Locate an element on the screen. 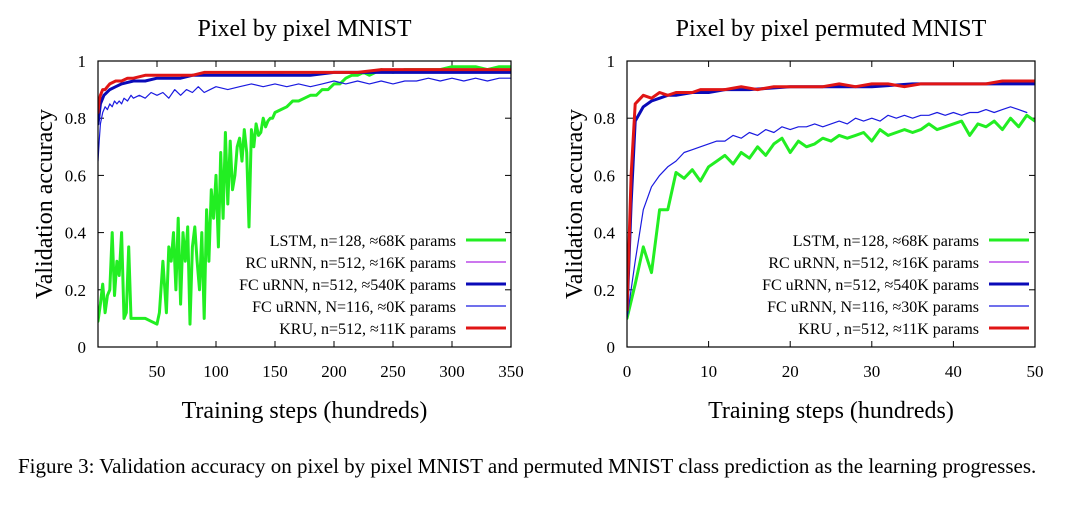 The height and width of the screenshot is (522, 1088). x-tick-label: 30 is located at coordinates (871, 371).